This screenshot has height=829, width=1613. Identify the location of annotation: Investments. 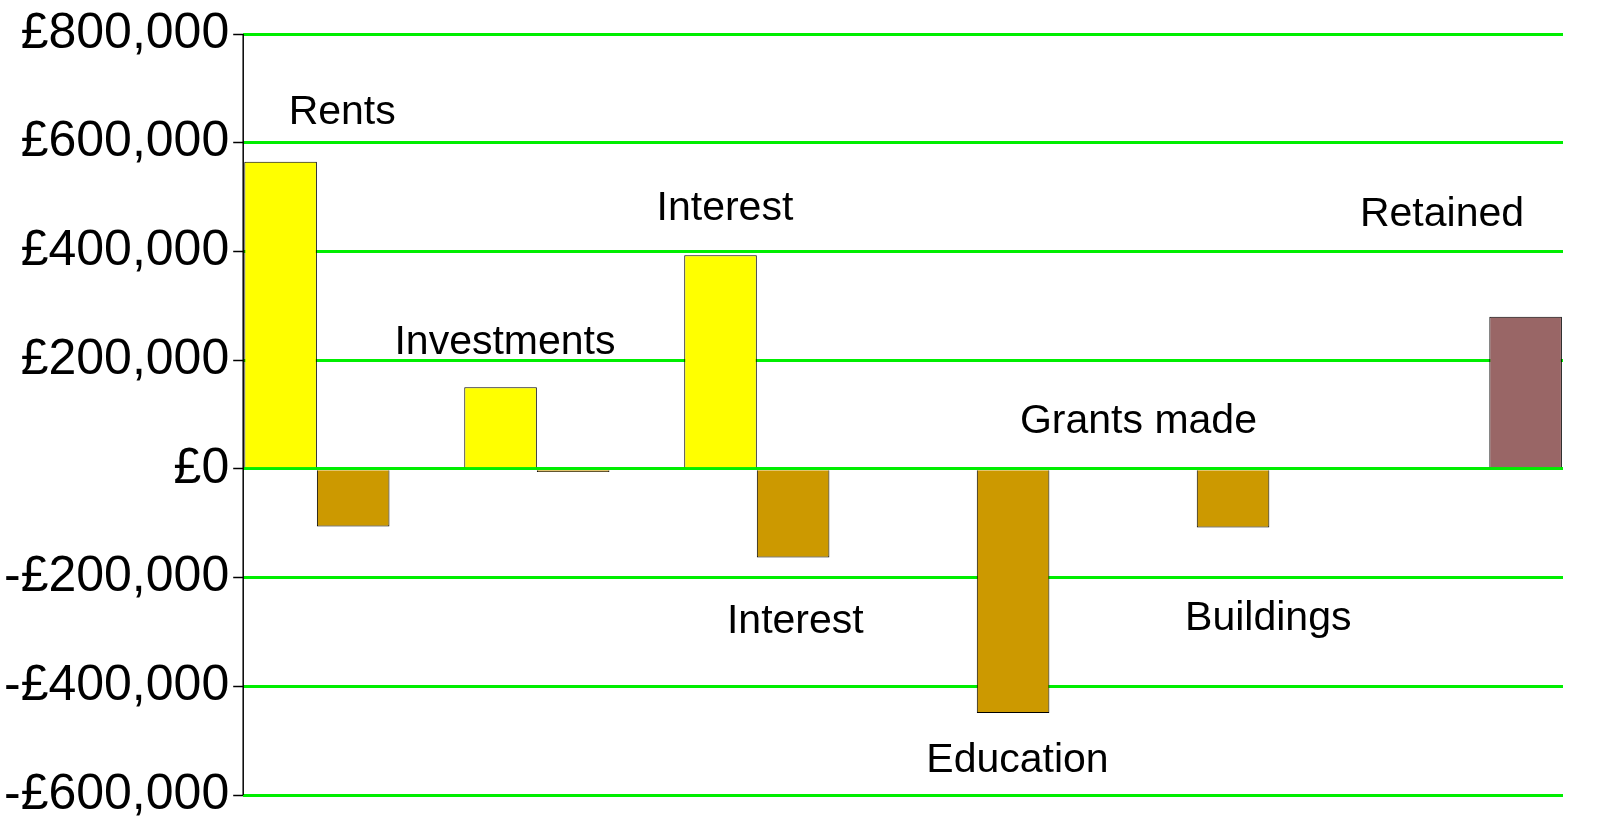
(505, 340).